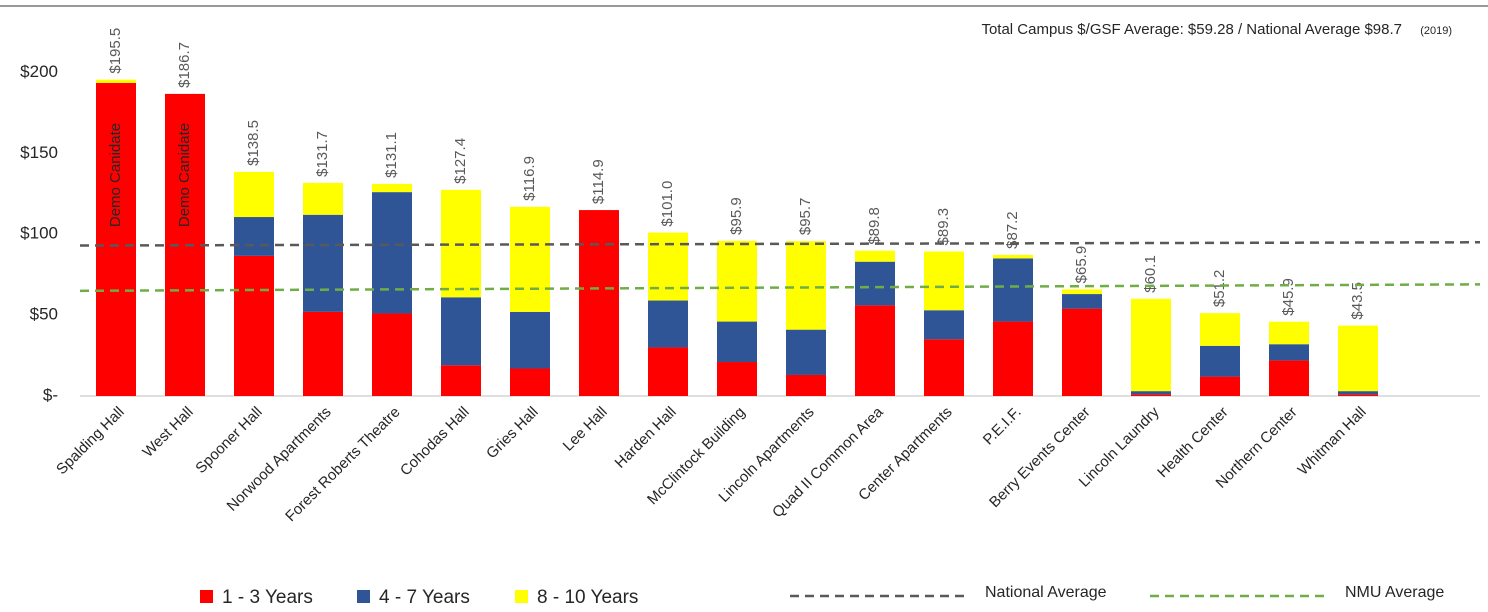  What do you see at coordinates (736, 216) in the screenshot?
I see `total-label: $95.9` at bounding box center [736, 216].